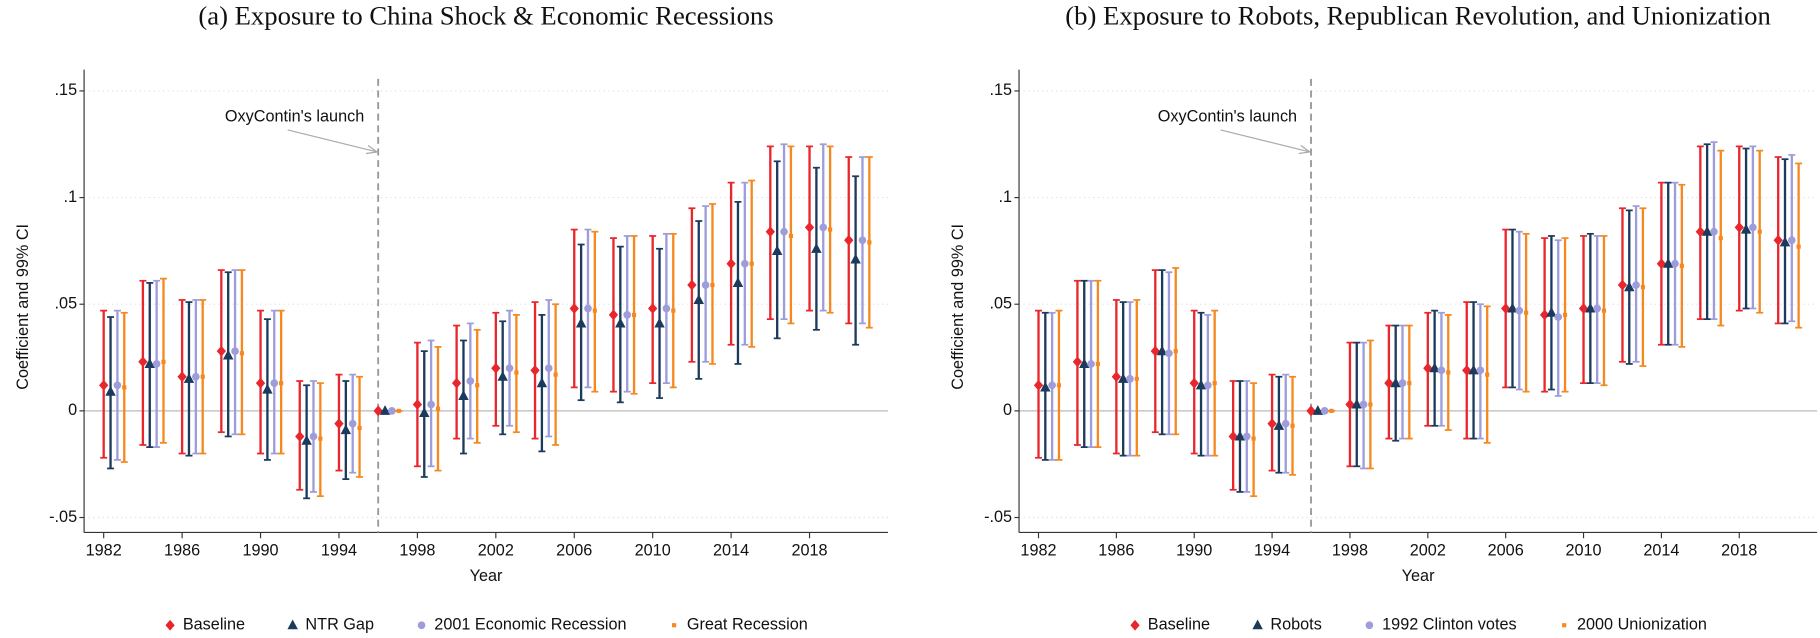 This screenshot has width=1820, height=638. What do you see at coordinates (72, 410) in the screenshot?
I see `y-tick-label: 0` at bounding box center [72, 410].